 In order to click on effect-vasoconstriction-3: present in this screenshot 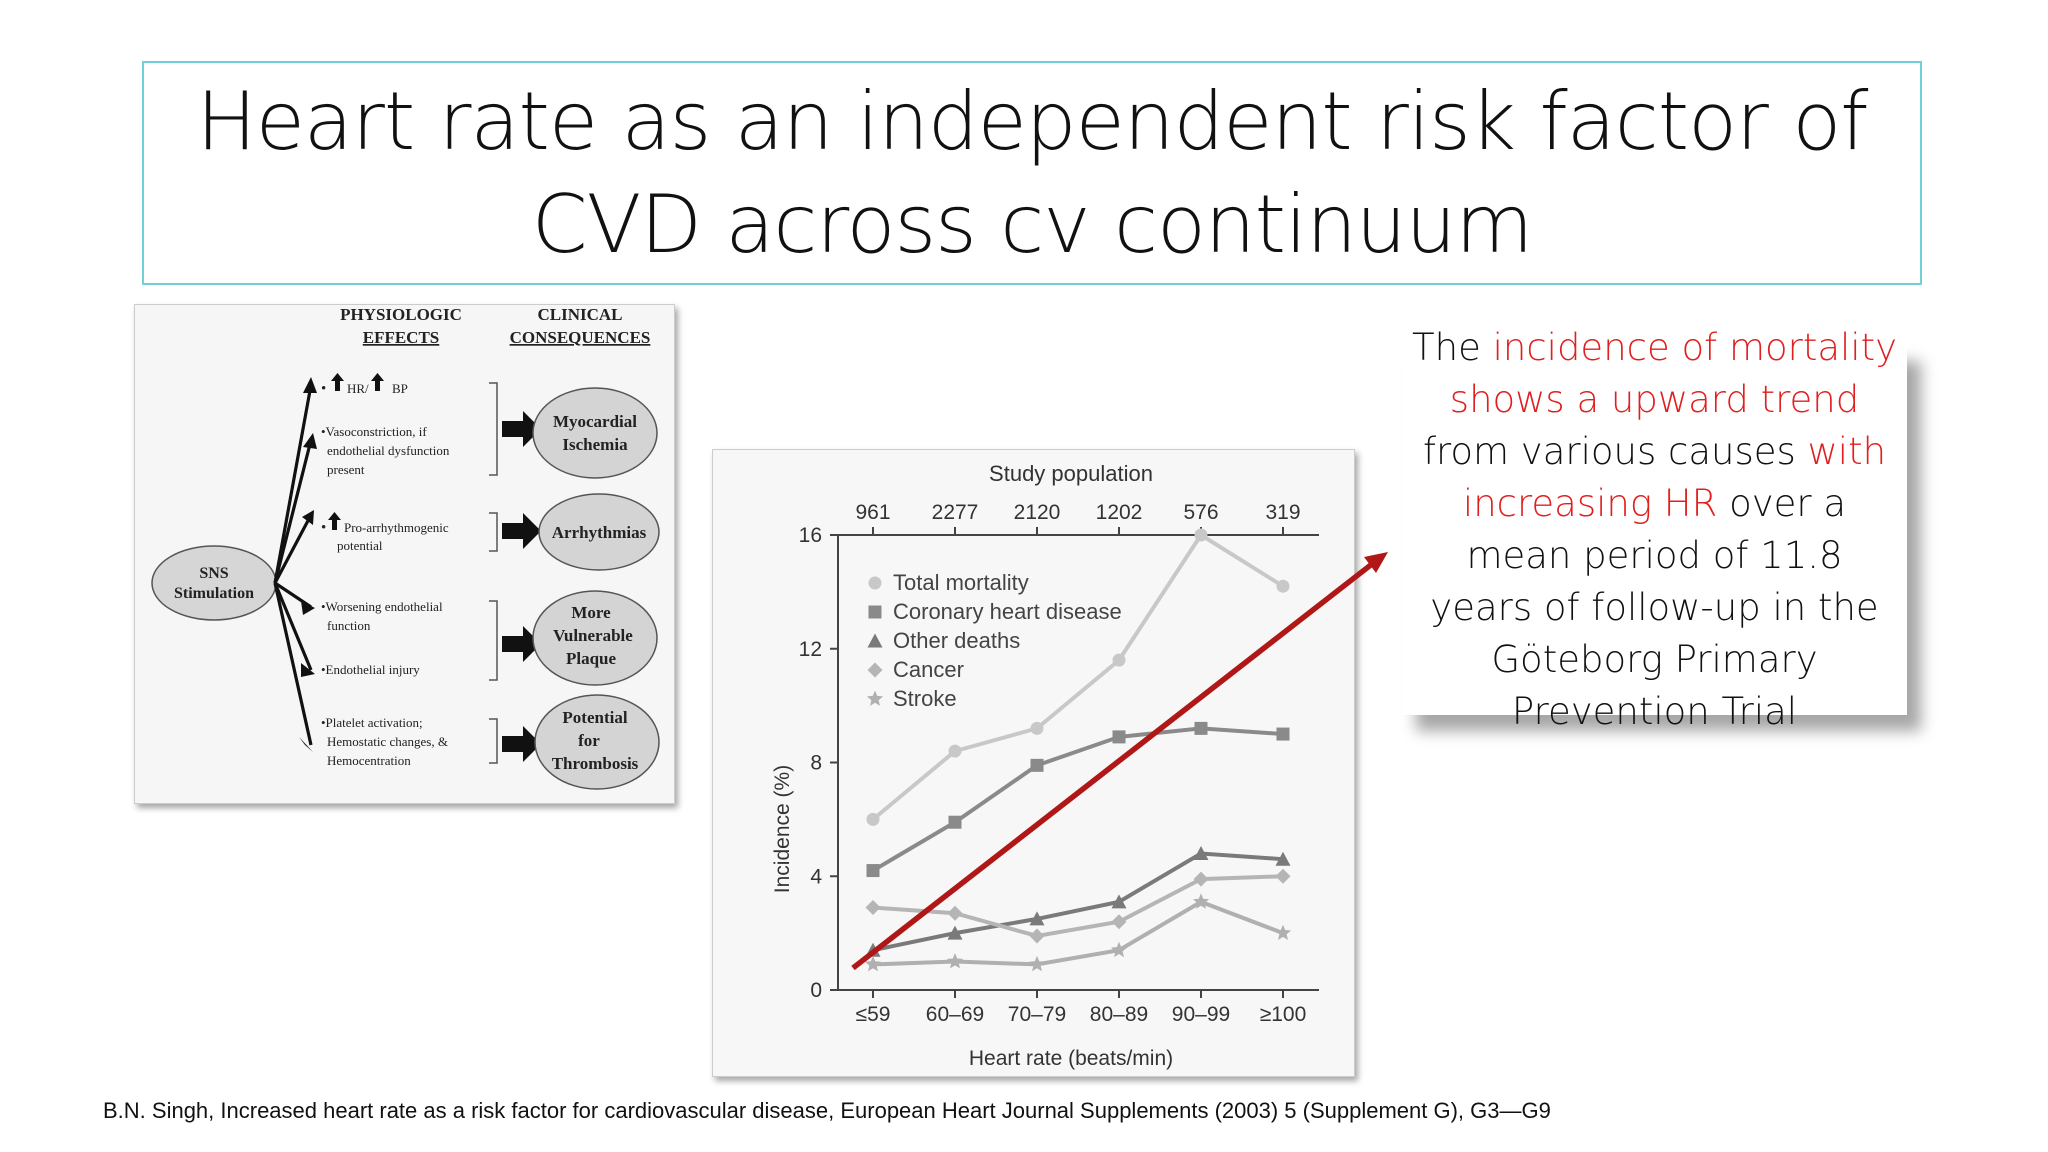, I will do `click(346, 469)`.